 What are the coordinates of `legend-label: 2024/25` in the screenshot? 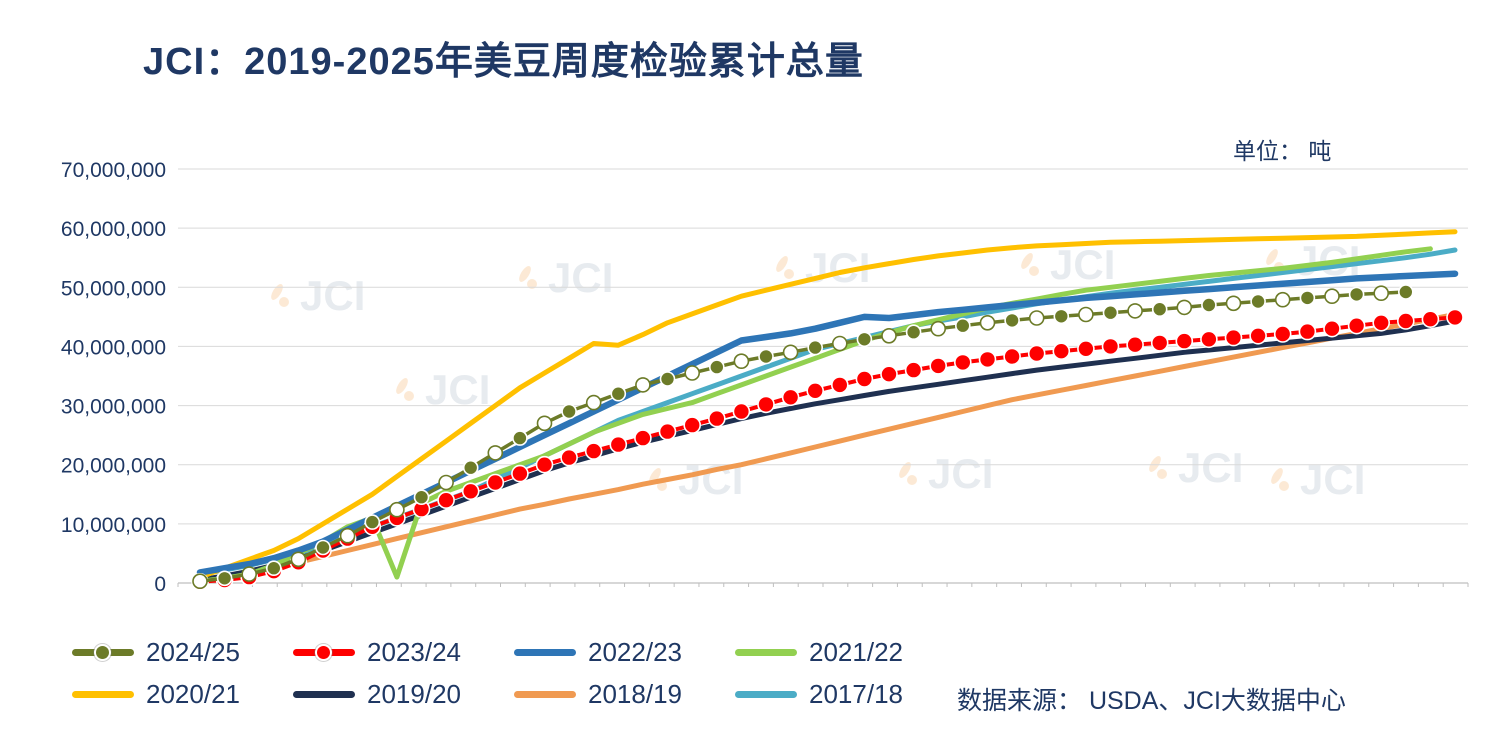 It's located at (193, 651).